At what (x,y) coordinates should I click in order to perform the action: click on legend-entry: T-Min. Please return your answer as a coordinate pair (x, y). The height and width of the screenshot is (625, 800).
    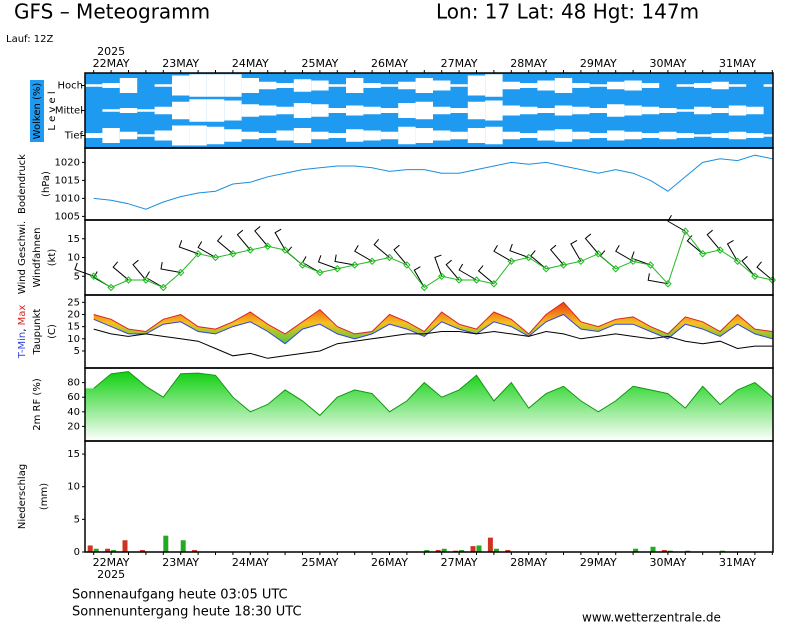
    Looking at the image, I should click on (22, 346).